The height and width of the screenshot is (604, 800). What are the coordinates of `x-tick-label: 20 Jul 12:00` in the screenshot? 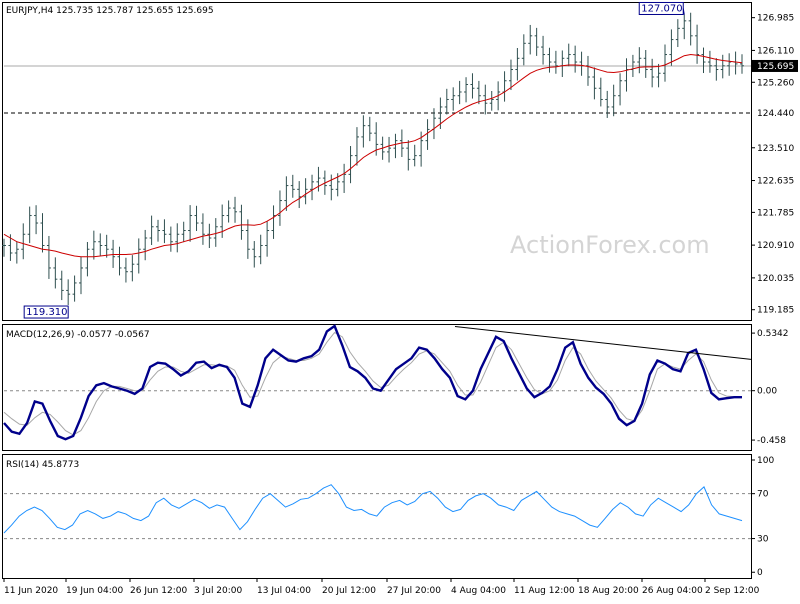 It's located at (349, 591).